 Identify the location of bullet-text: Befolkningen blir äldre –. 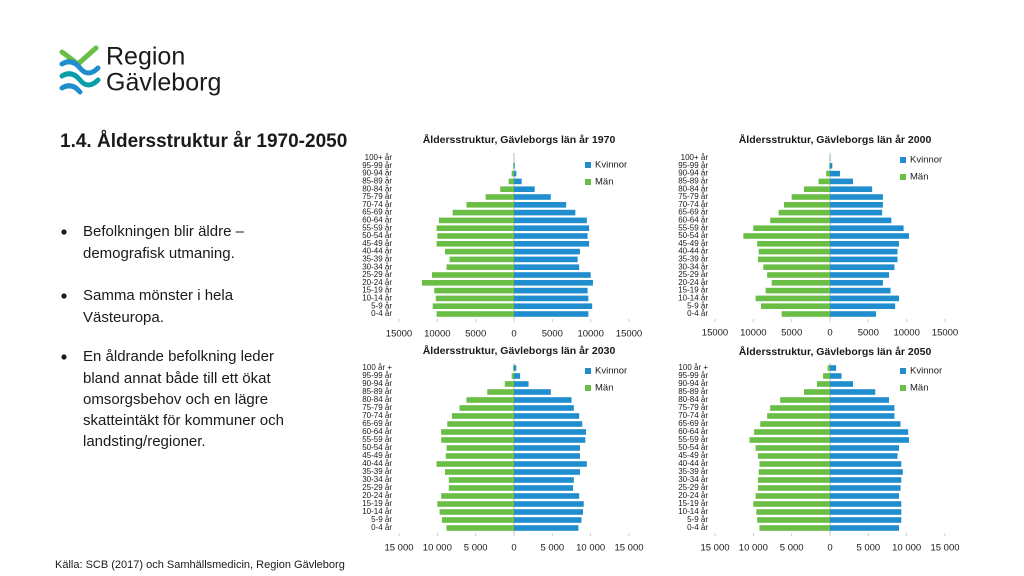
(164, 231).